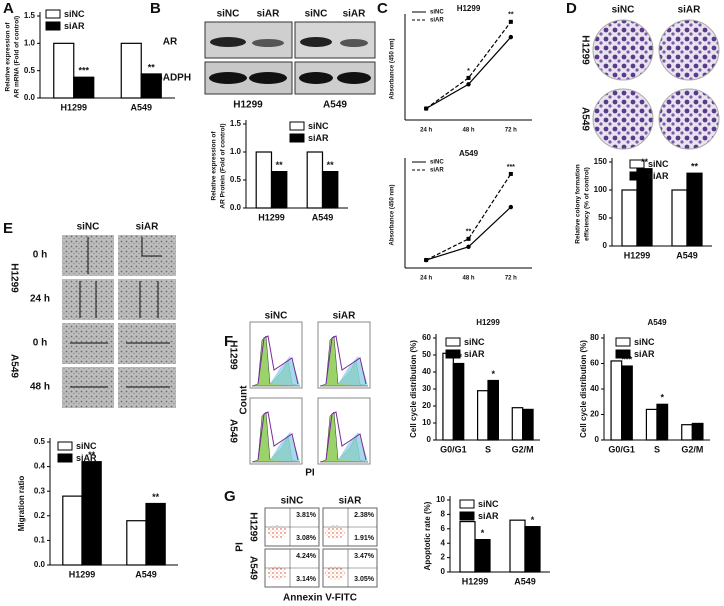  What do you see at coordinates (119, 321) in the screenshot?
I see `wound-image` at bounding box center [119, 321].